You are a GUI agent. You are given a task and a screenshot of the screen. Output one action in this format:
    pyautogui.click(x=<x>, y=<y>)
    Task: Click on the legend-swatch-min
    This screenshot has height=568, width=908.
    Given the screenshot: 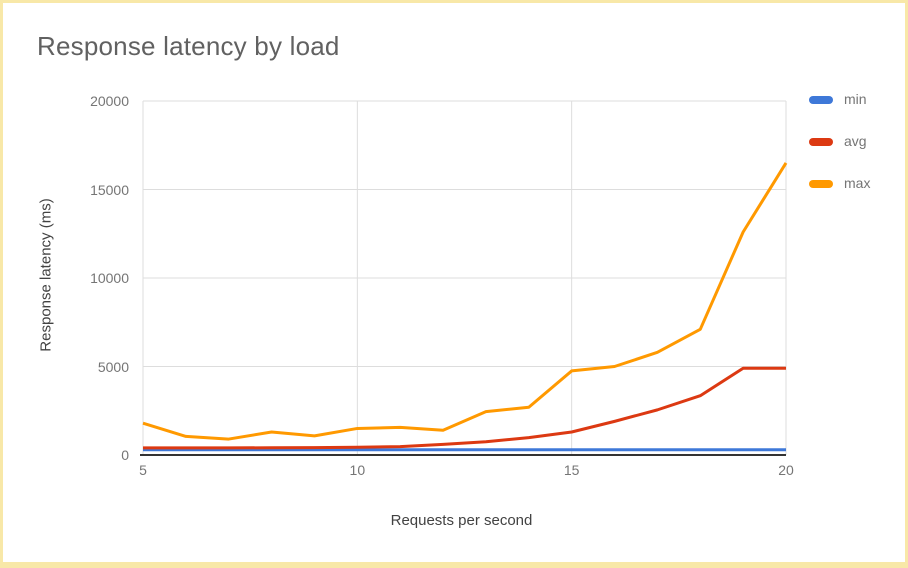 What is the action you would take?
    pyautogui.click(x=821, y=99)
    